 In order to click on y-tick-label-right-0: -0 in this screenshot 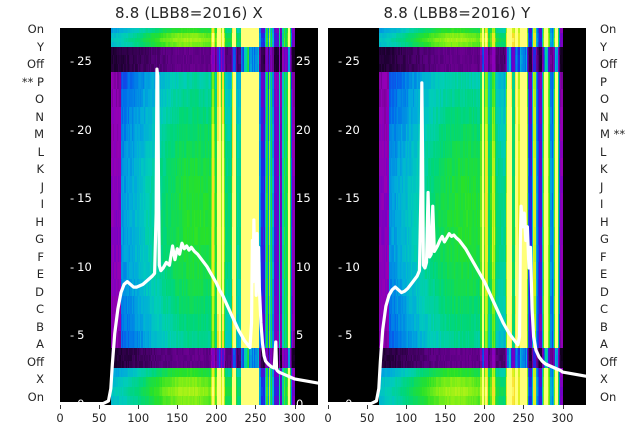, I will do `click(345, 404)`.